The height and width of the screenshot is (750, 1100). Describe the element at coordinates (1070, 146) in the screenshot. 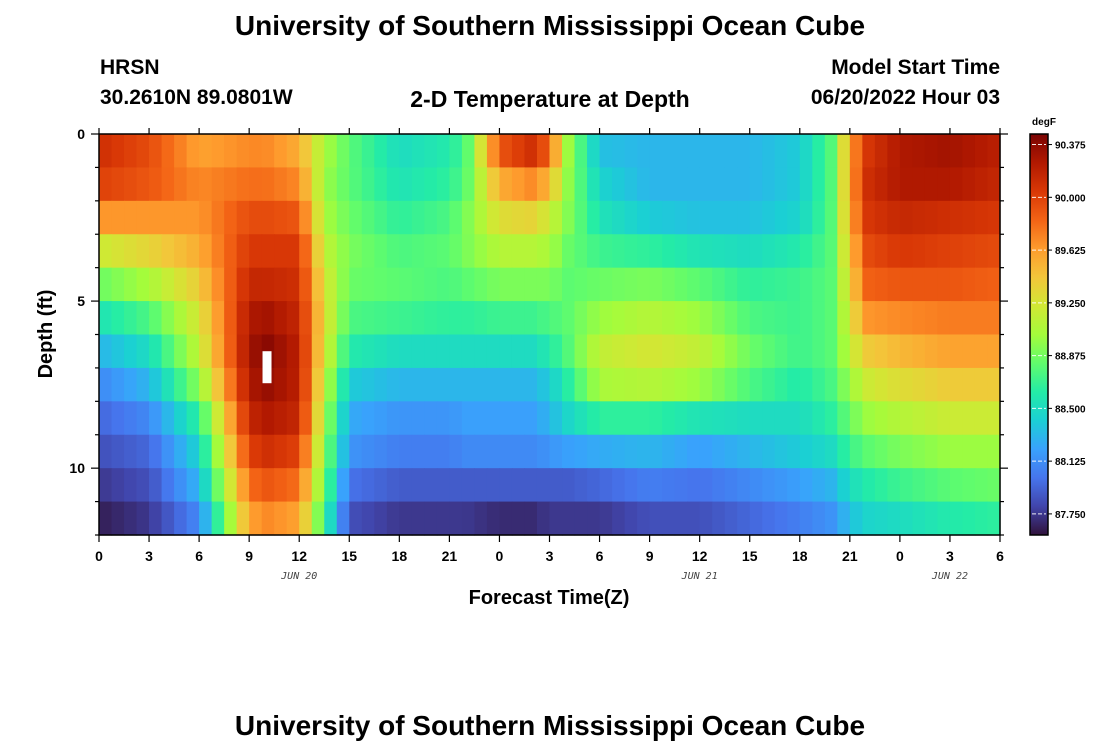

I see `colorbar-tick-label: 90.375` at that location.